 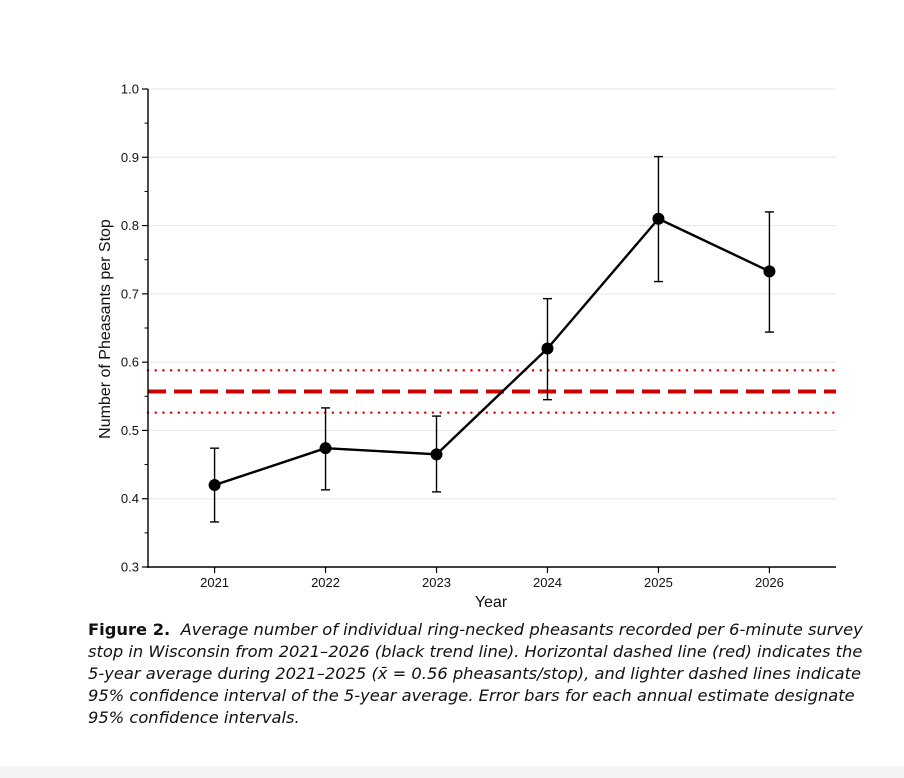 What do you see at coordinates (658, 582) in the screenshot?
I see `x-tick-label: 2025` at bounding box center [658, 582].